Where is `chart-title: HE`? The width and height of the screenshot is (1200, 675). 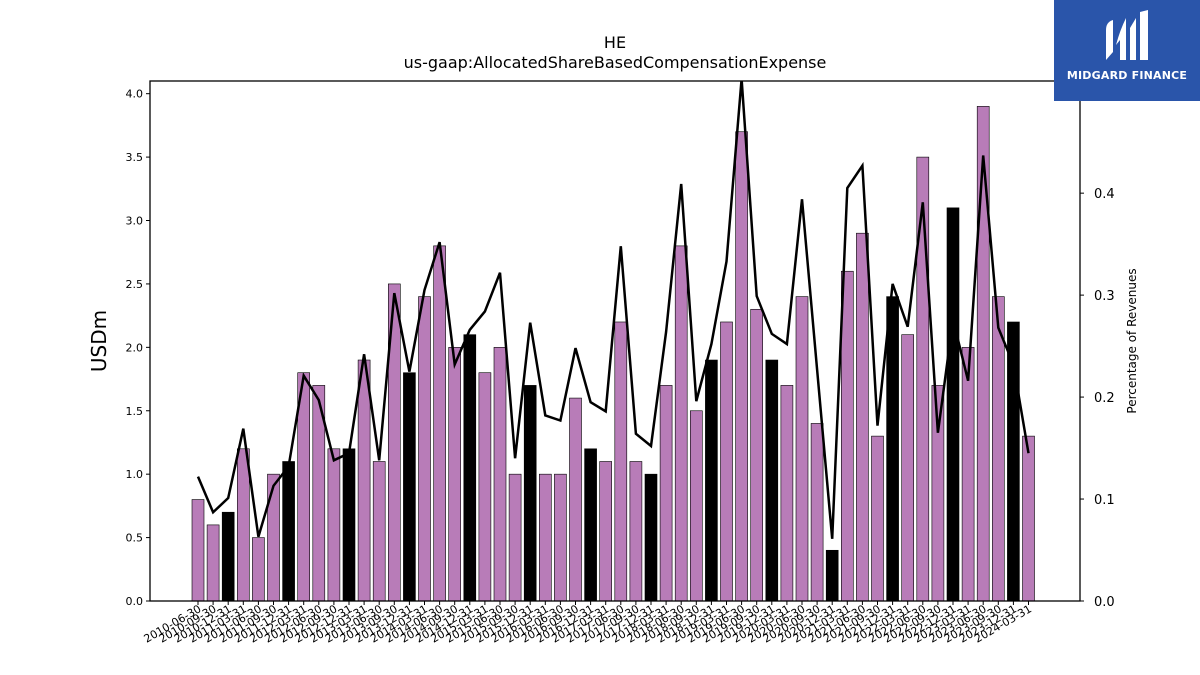 chart-title: HE is located at coordinates (615, 42).